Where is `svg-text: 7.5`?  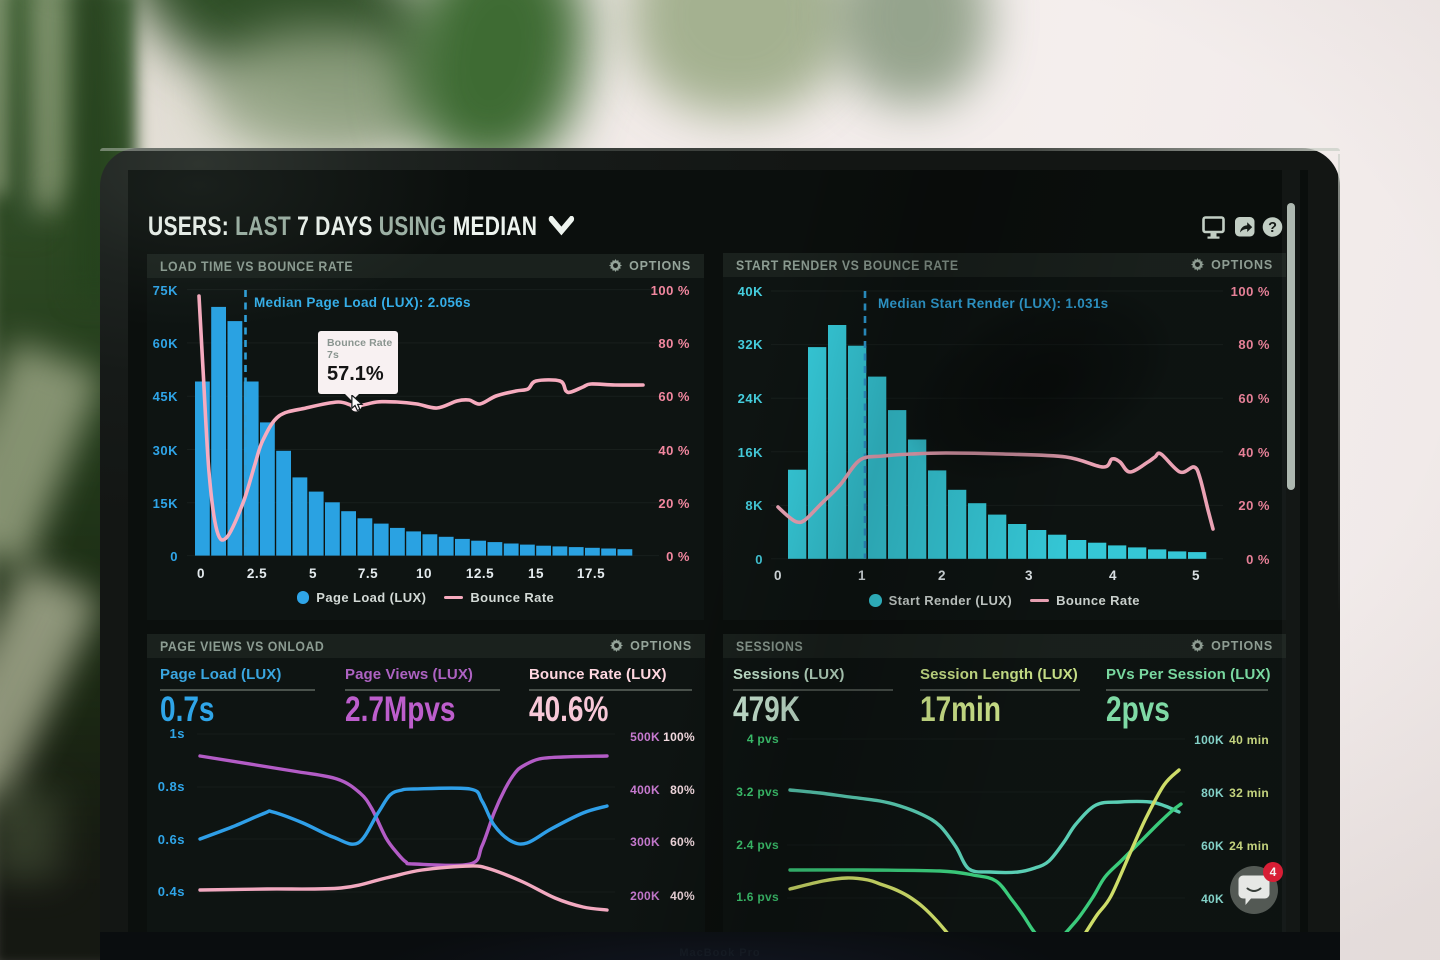
svg-text: 7.5 is located at coordinates (368, 573).